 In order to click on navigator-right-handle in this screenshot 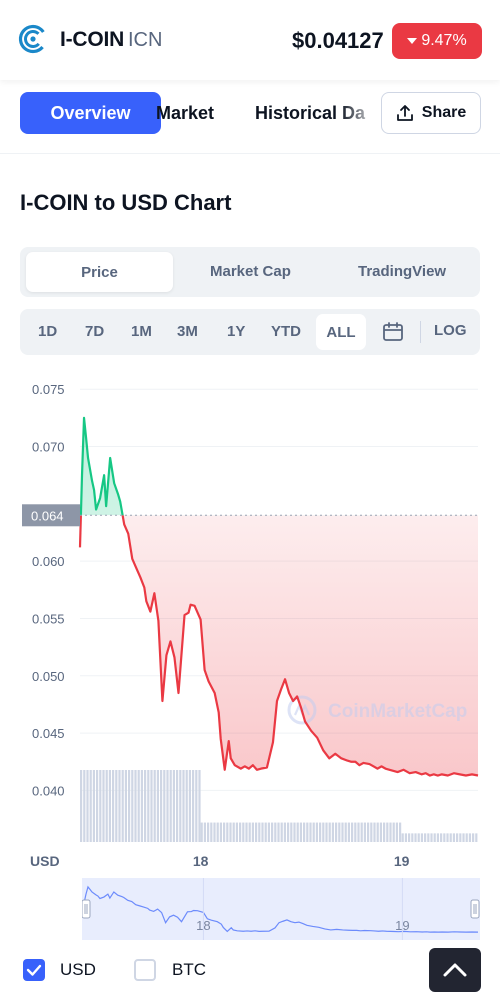, I will do `click(475, 909)`.